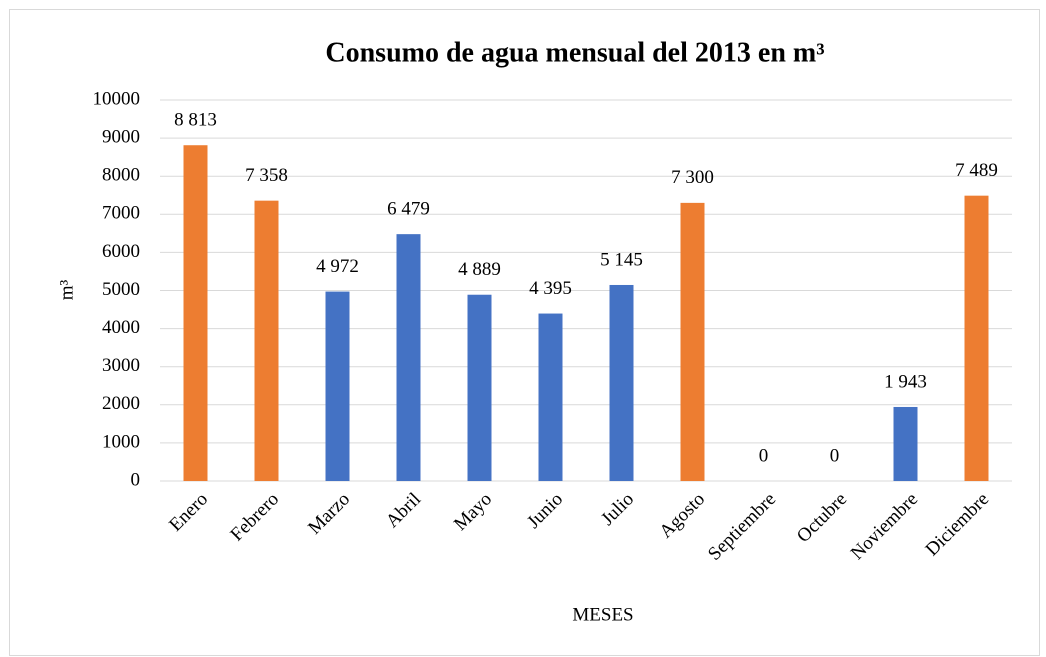 This screenshot has width=1046, height=657. What do you see at coordinates (121, 327) in the screenshot?
I see `y-tick-label: 4000` at bounding box center [121, 327].